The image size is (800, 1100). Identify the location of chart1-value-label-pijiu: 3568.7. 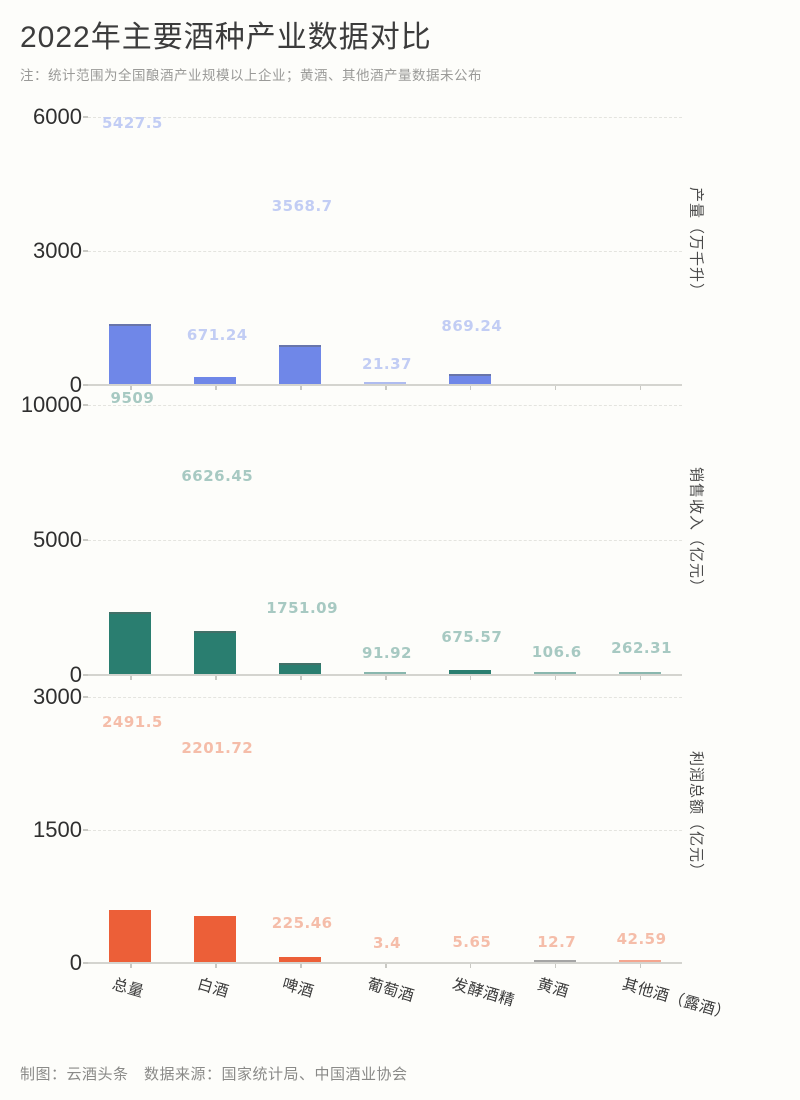
(302, 205).